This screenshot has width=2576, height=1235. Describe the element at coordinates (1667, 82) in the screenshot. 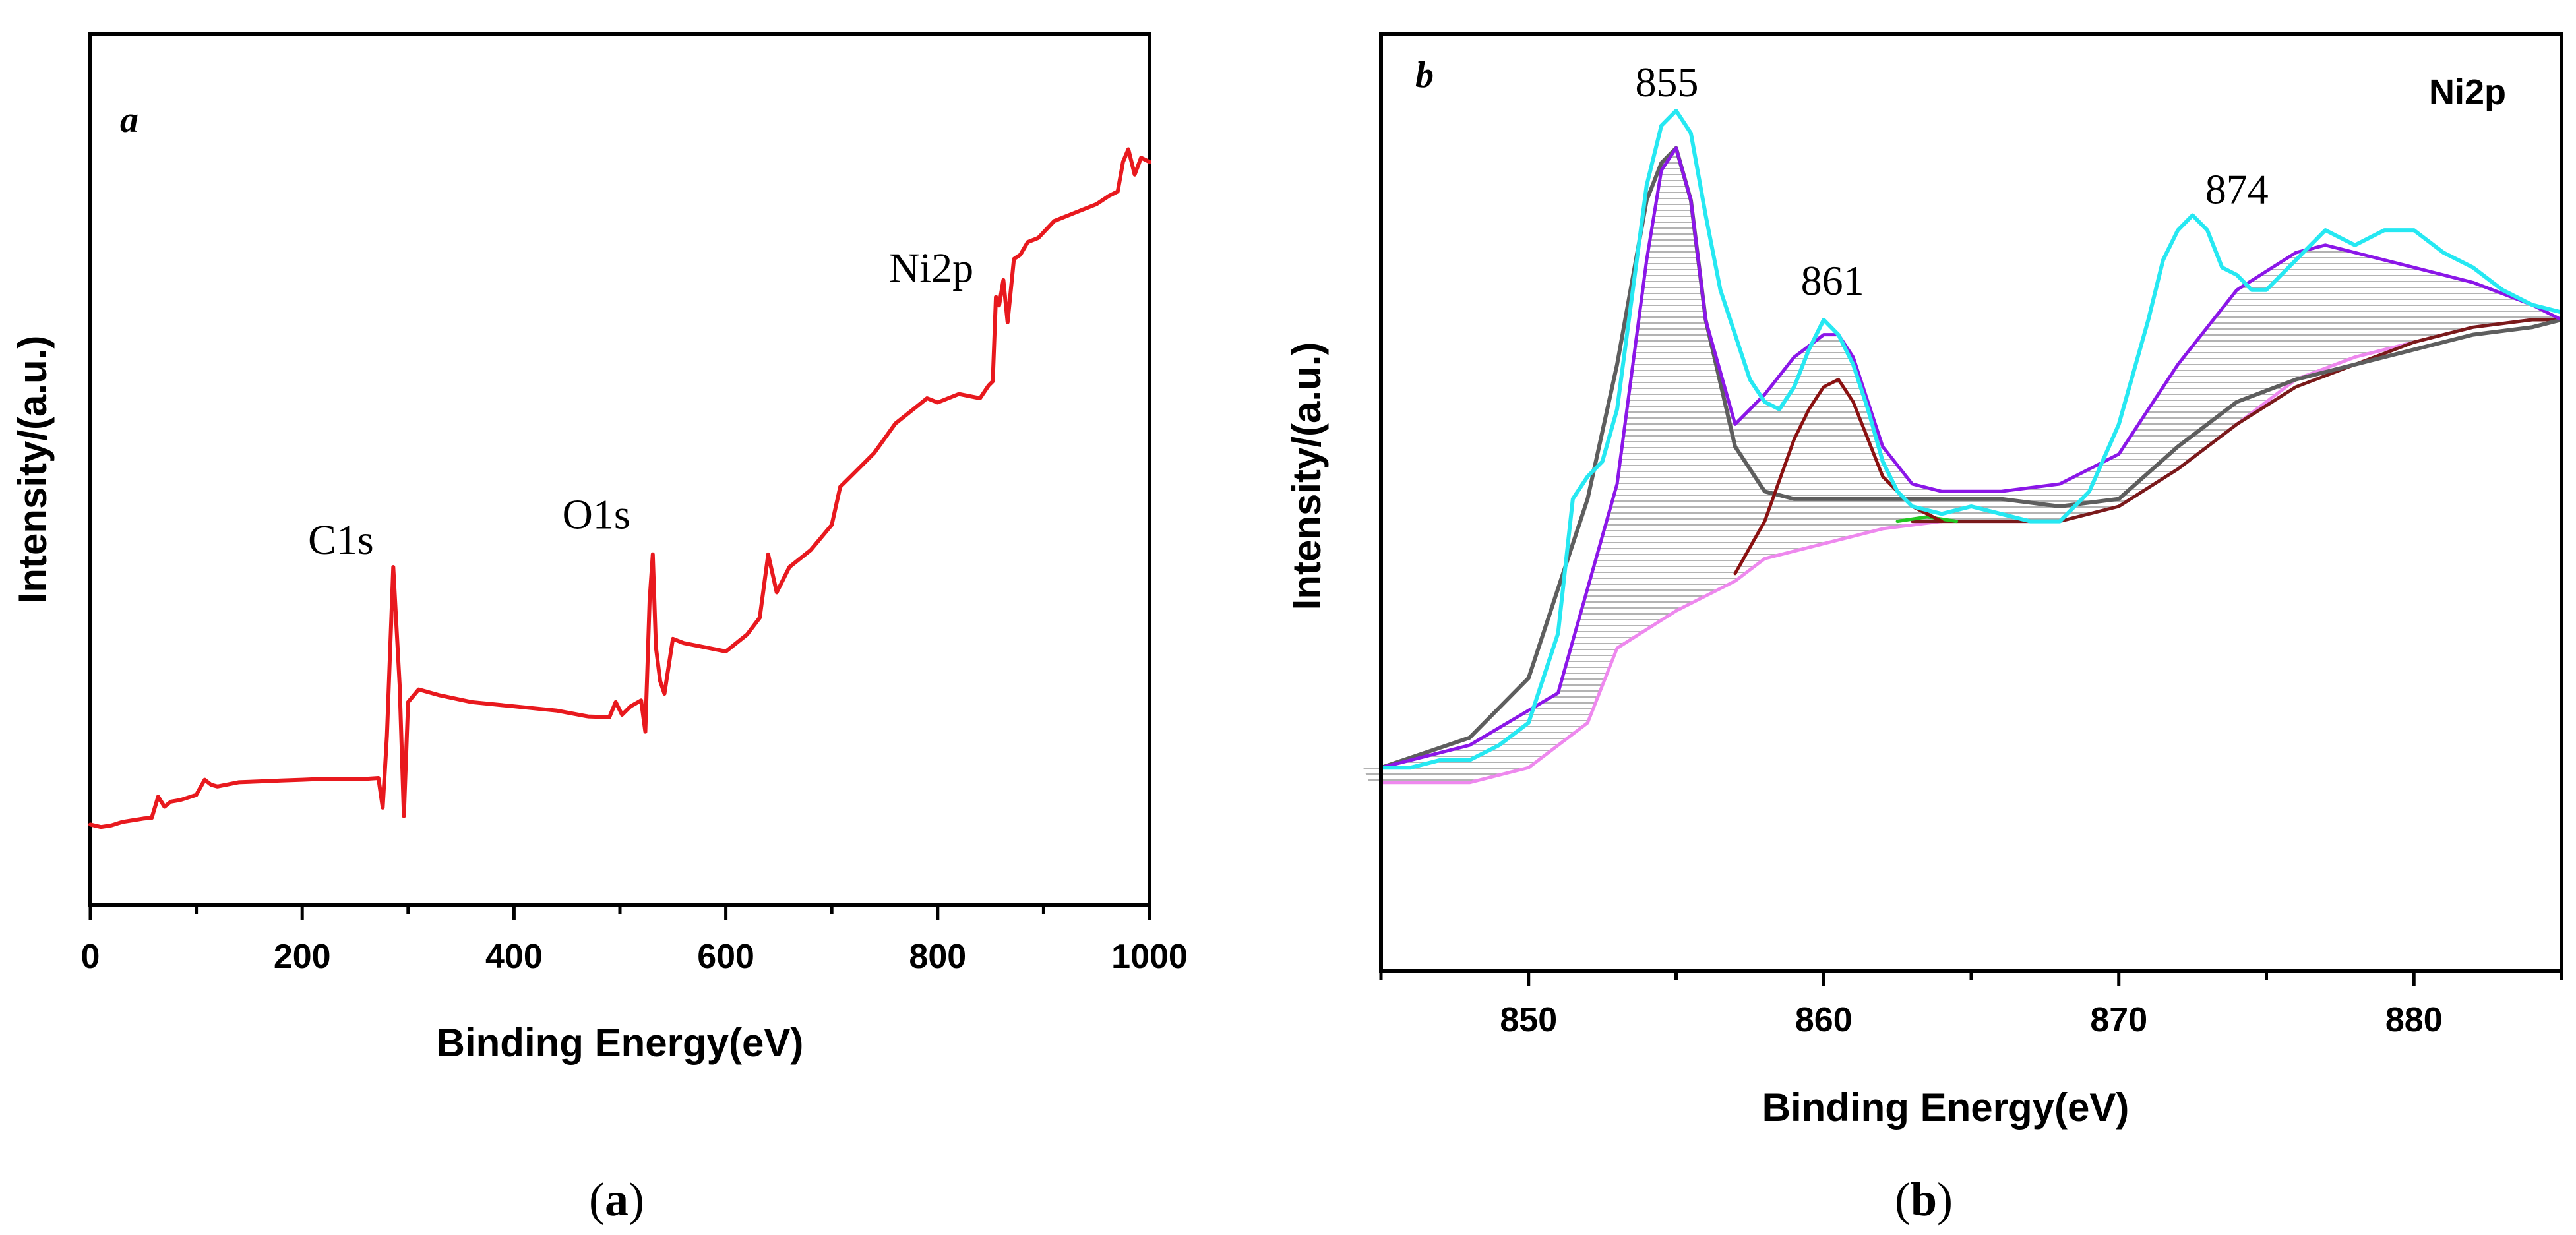

I see `panel-b-annotation-855: 855` at that location.